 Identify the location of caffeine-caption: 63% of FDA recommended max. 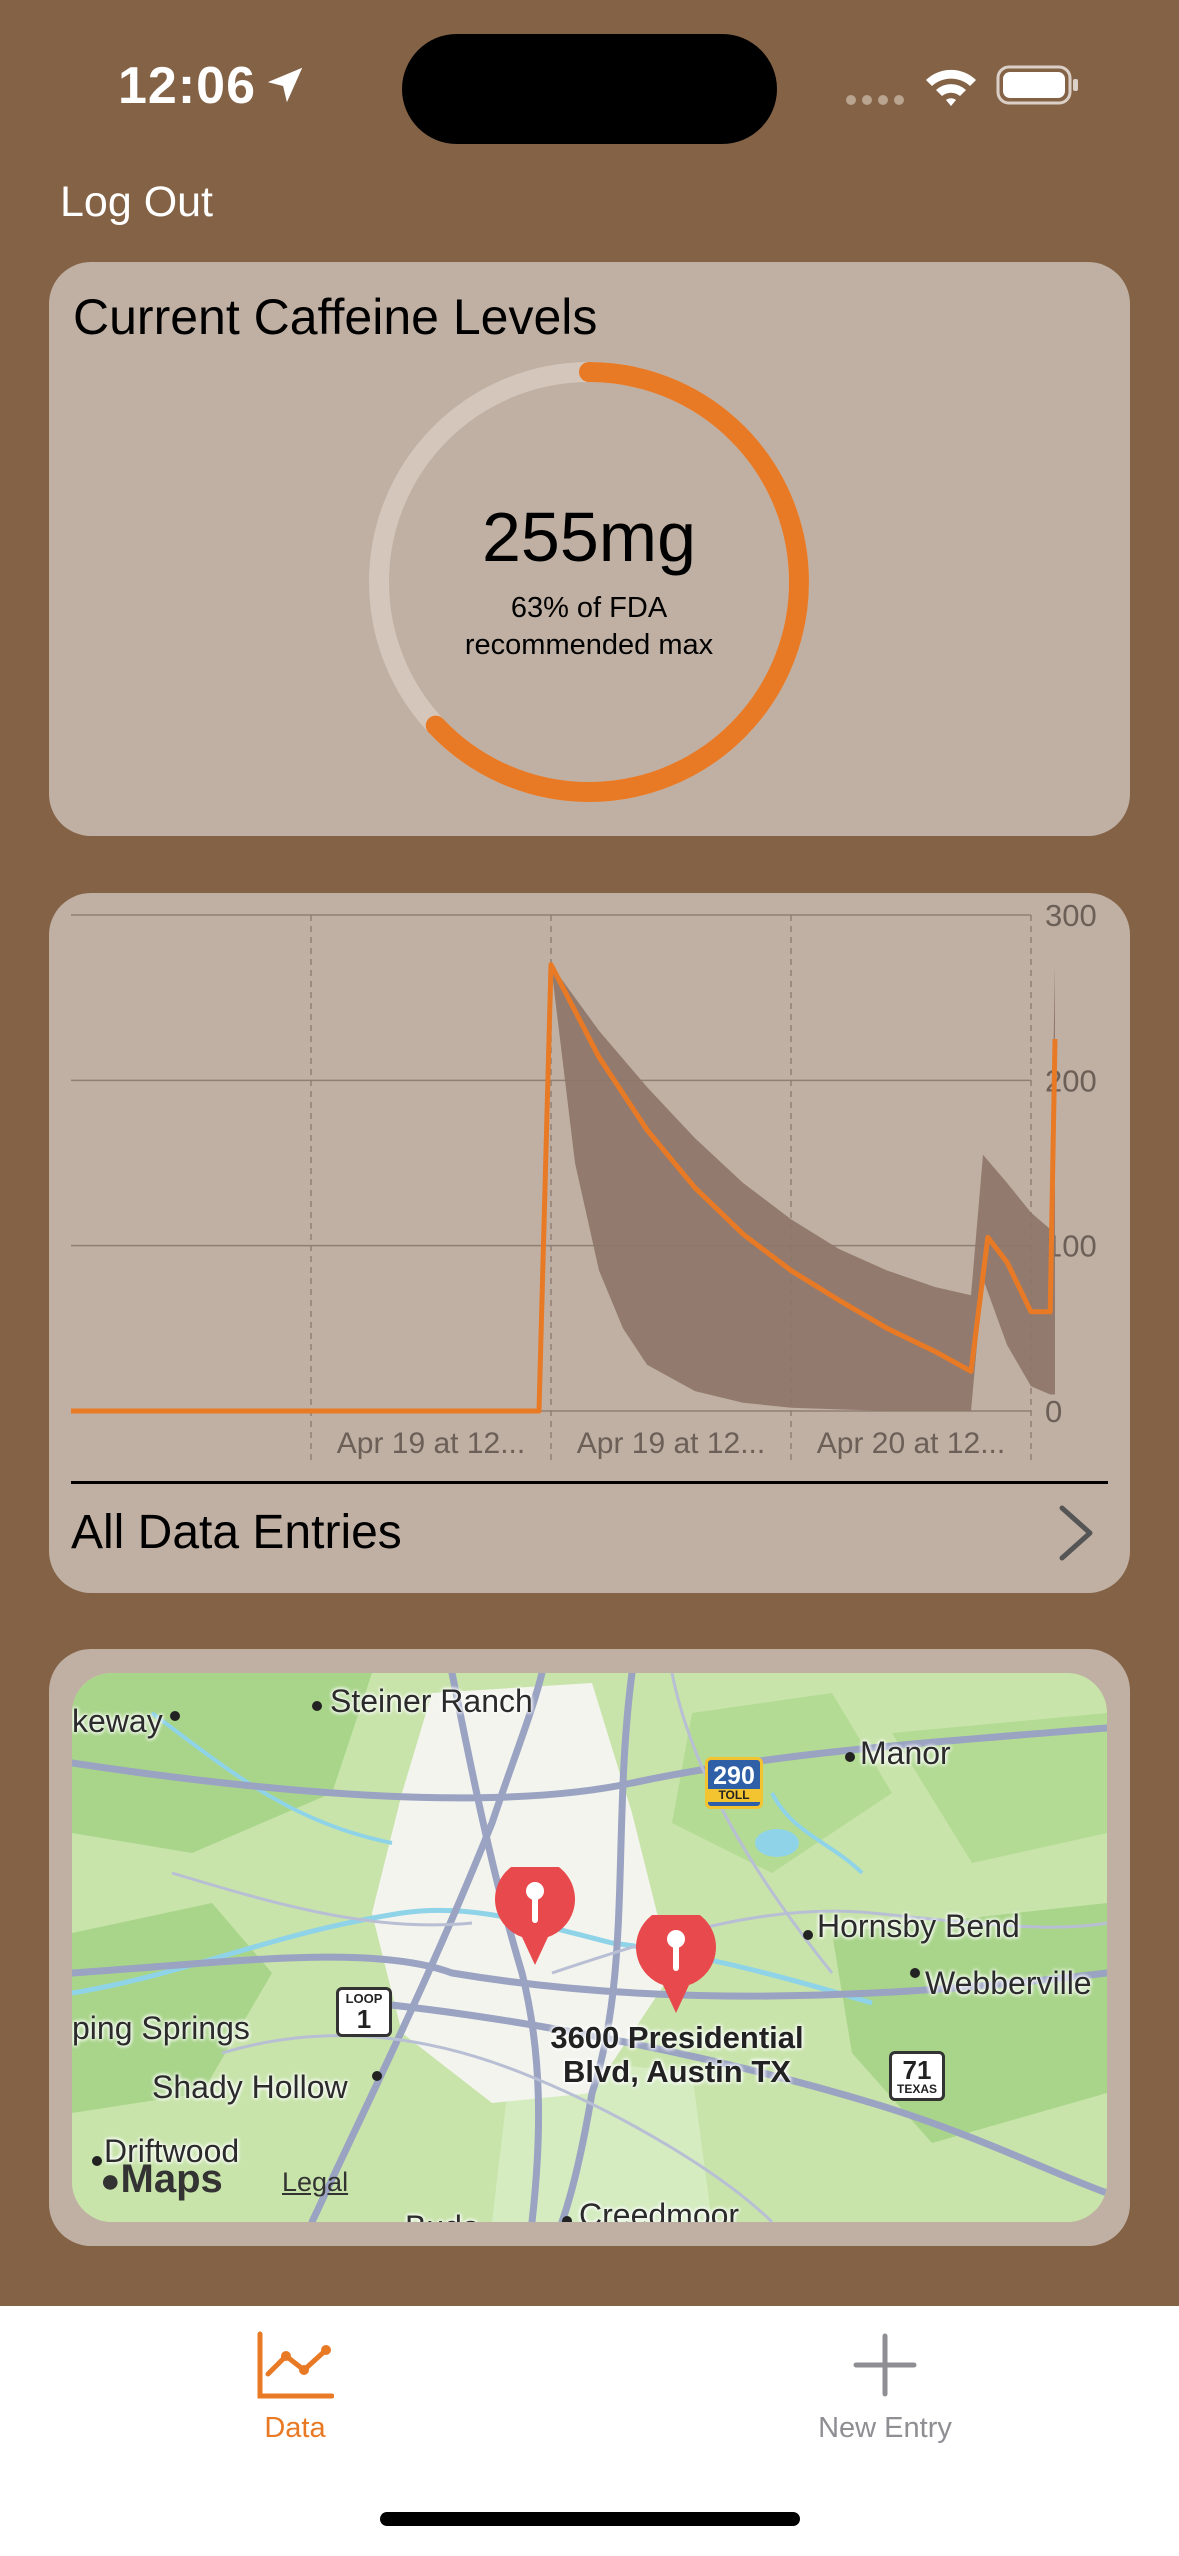
(589, 627).